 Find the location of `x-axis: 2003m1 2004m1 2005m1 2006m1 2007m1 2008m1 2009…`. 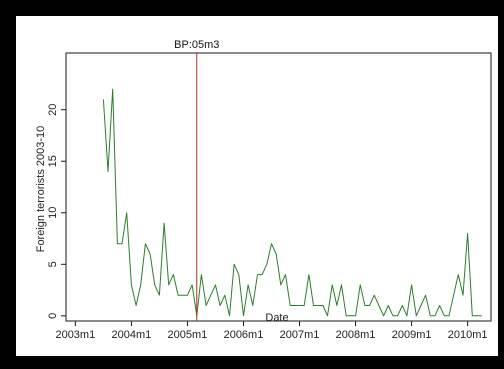

x-axis: 2003m1 2004m1 2005m1 2006m1 2007m1 2008m1 2009… is located at coordinates (271, 331).